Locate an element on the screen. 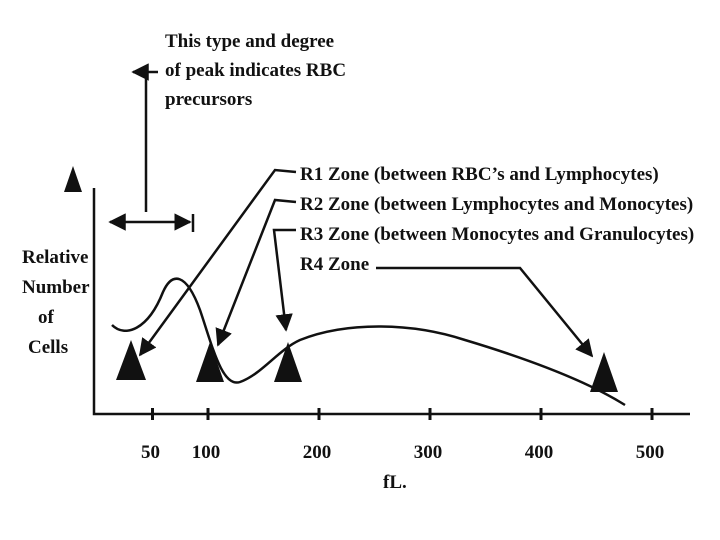 This screenshot has height=540, width=720. y-axis-label: Cells is located at coordinates (48, 347).